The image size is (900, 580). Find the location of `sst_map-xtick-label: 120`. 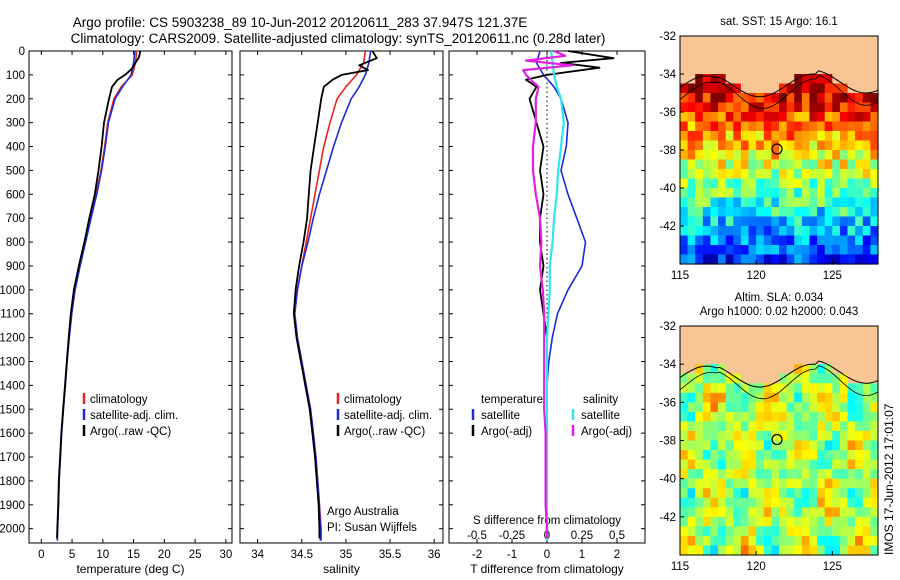

sst_map-xtick-label: 120 is located at coordinates (756, 276).